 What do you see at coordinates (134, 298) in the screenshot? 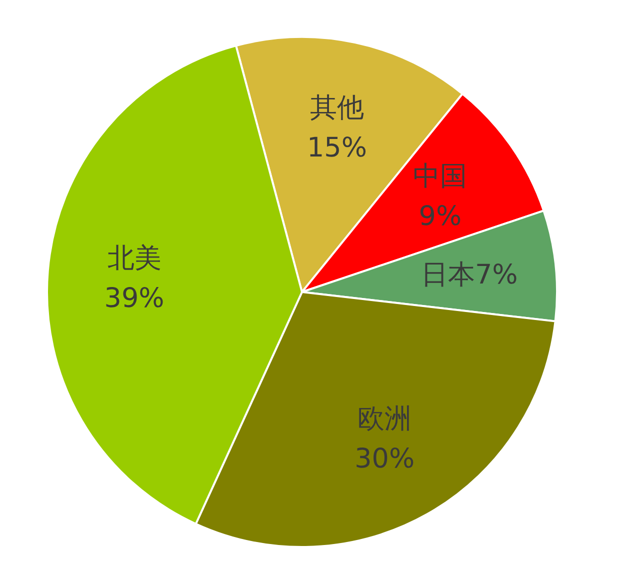
I see `data-label: 39%` at bounding box center [134, 298].